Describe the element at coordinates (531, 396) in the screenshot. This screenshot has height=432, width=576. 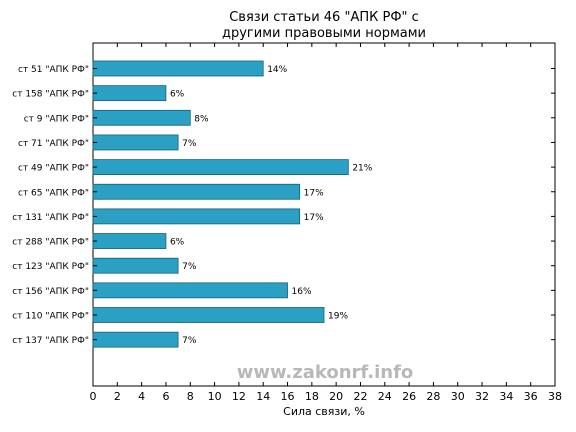
I see `x-tick-label: 36` at that location.